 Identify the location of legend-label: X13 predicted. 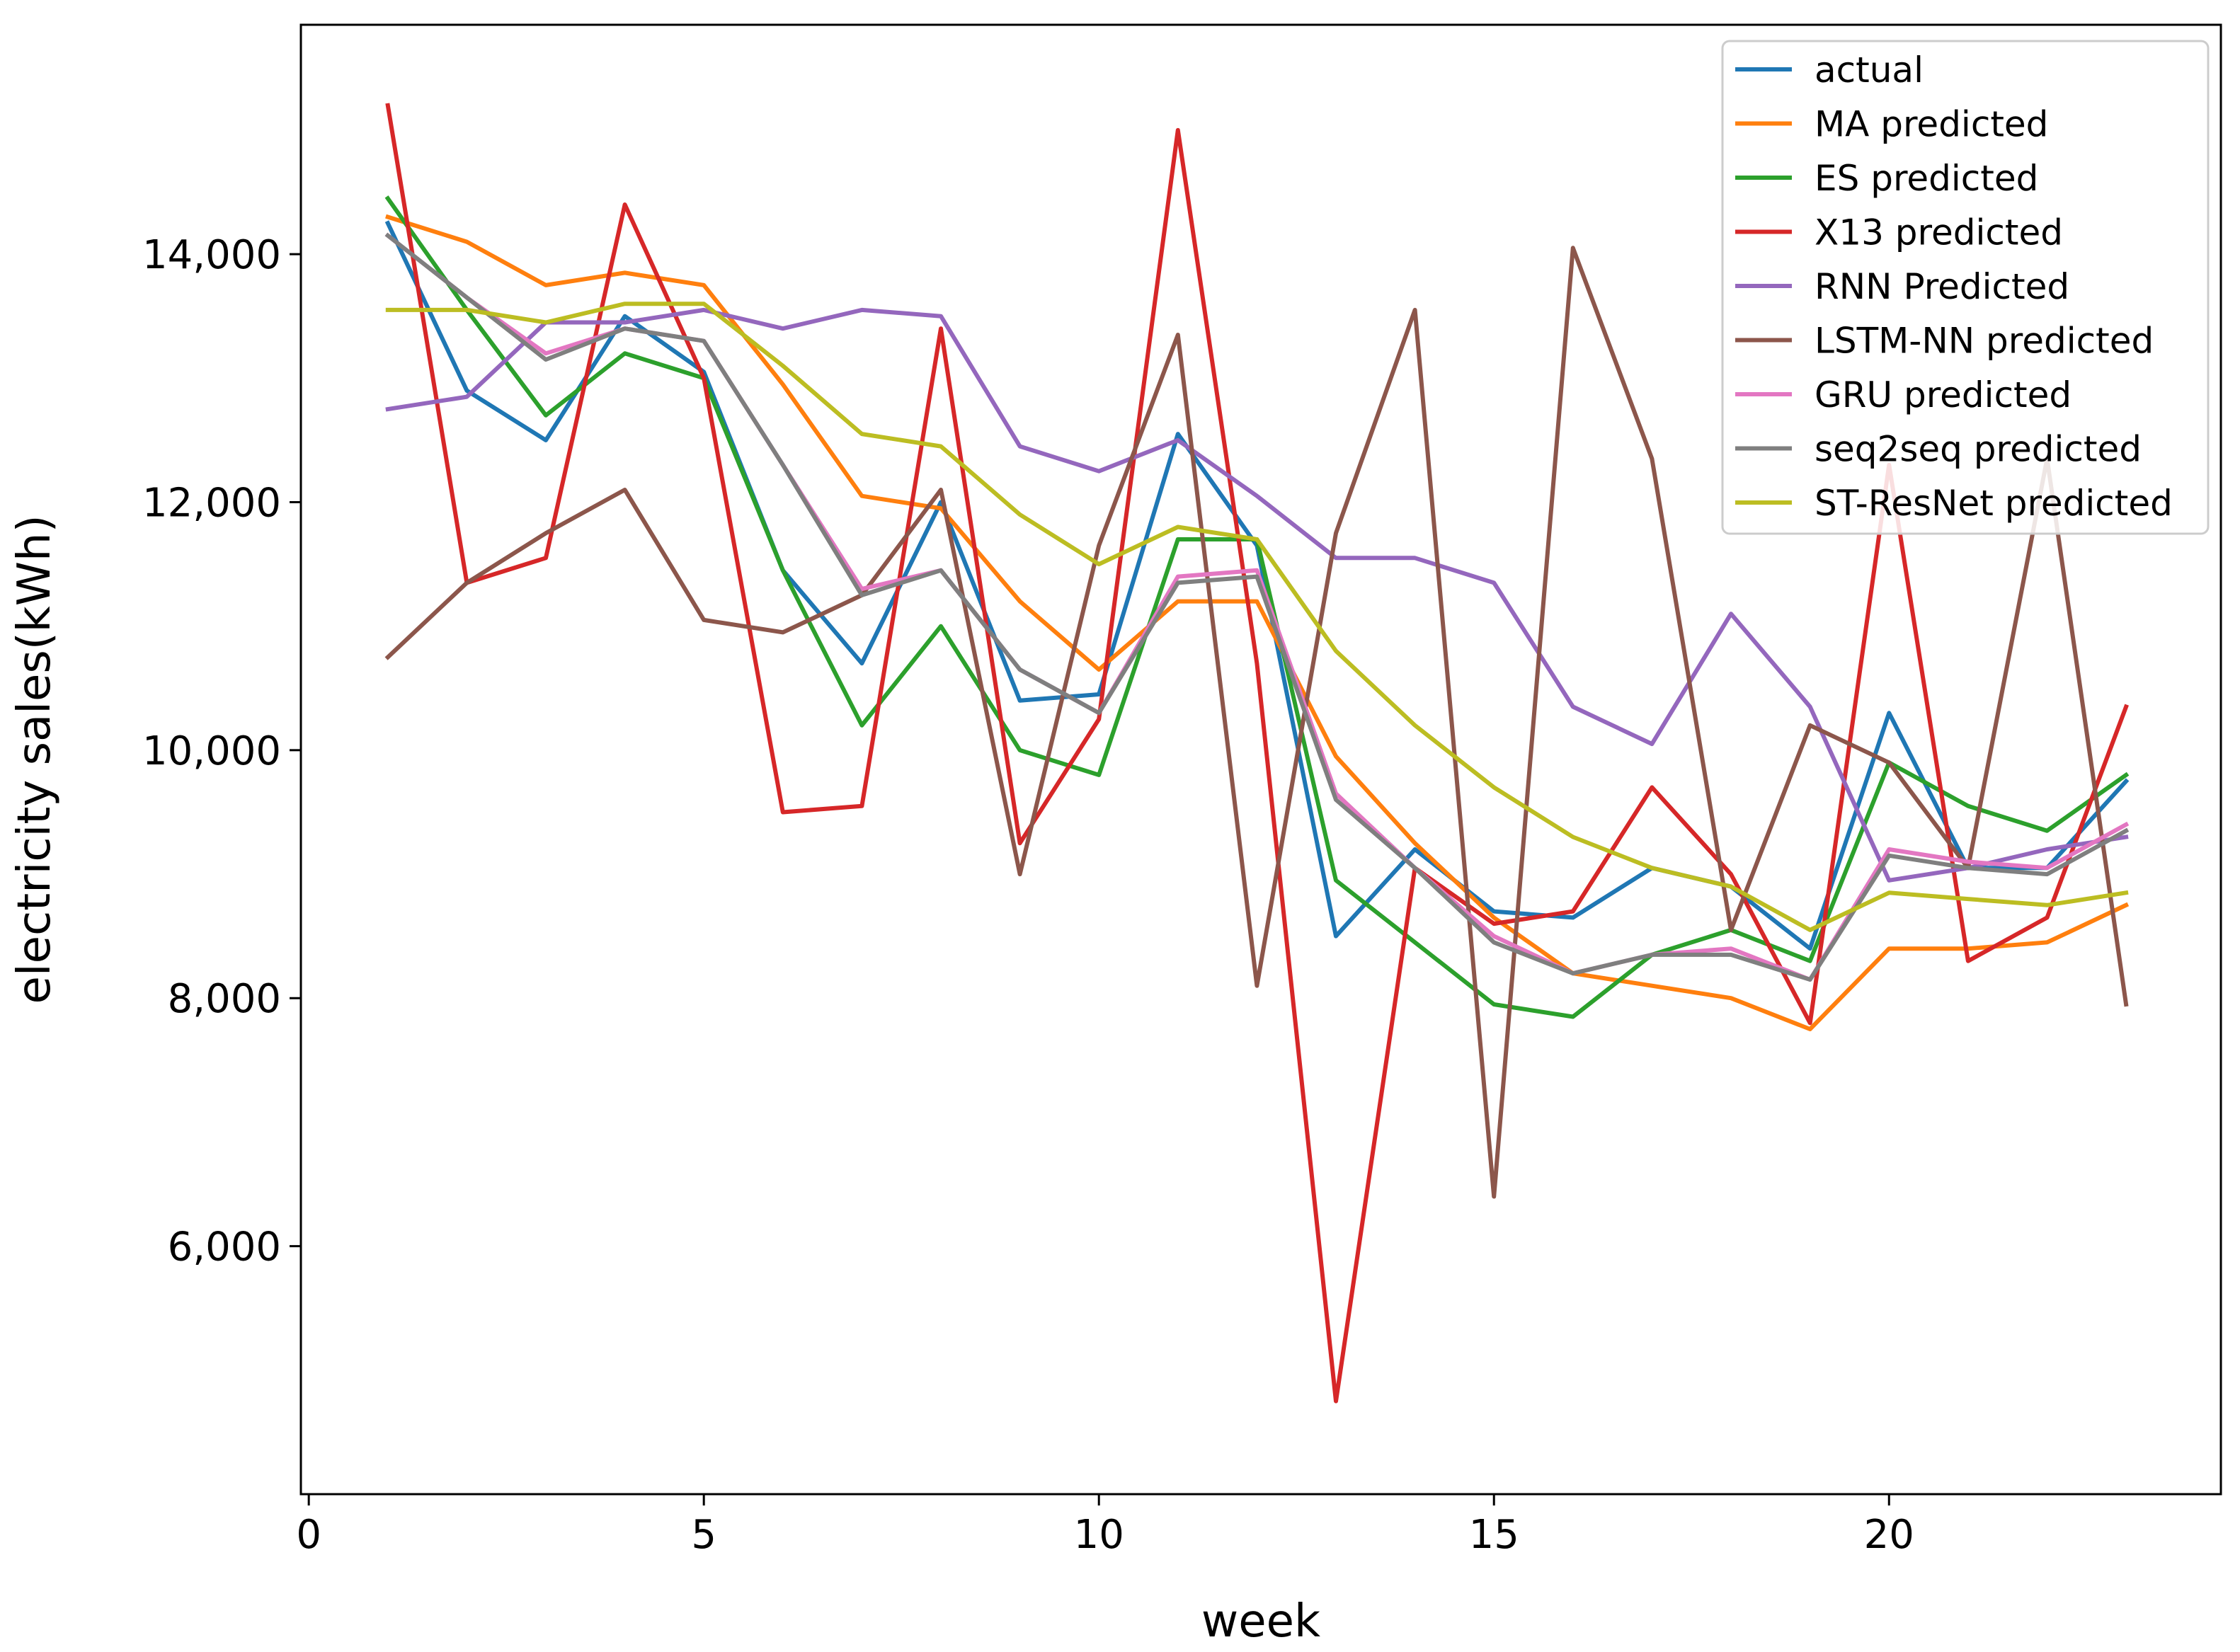
(1939, 233).